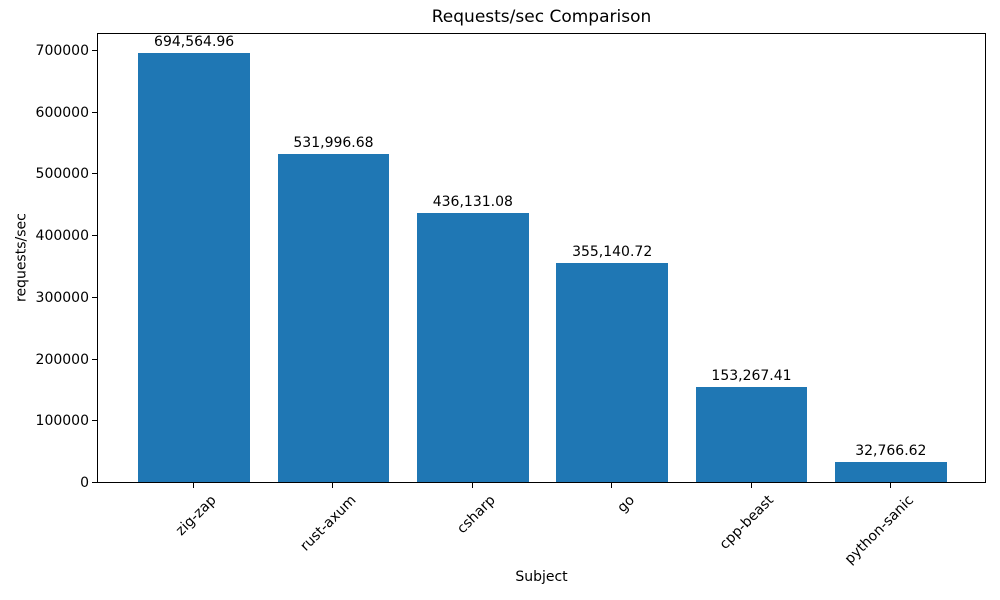 This screenshot has height=600, width=1000. Describe the element at coordinates (612, 372) in the screenshot. I see `bar-go` at that location.